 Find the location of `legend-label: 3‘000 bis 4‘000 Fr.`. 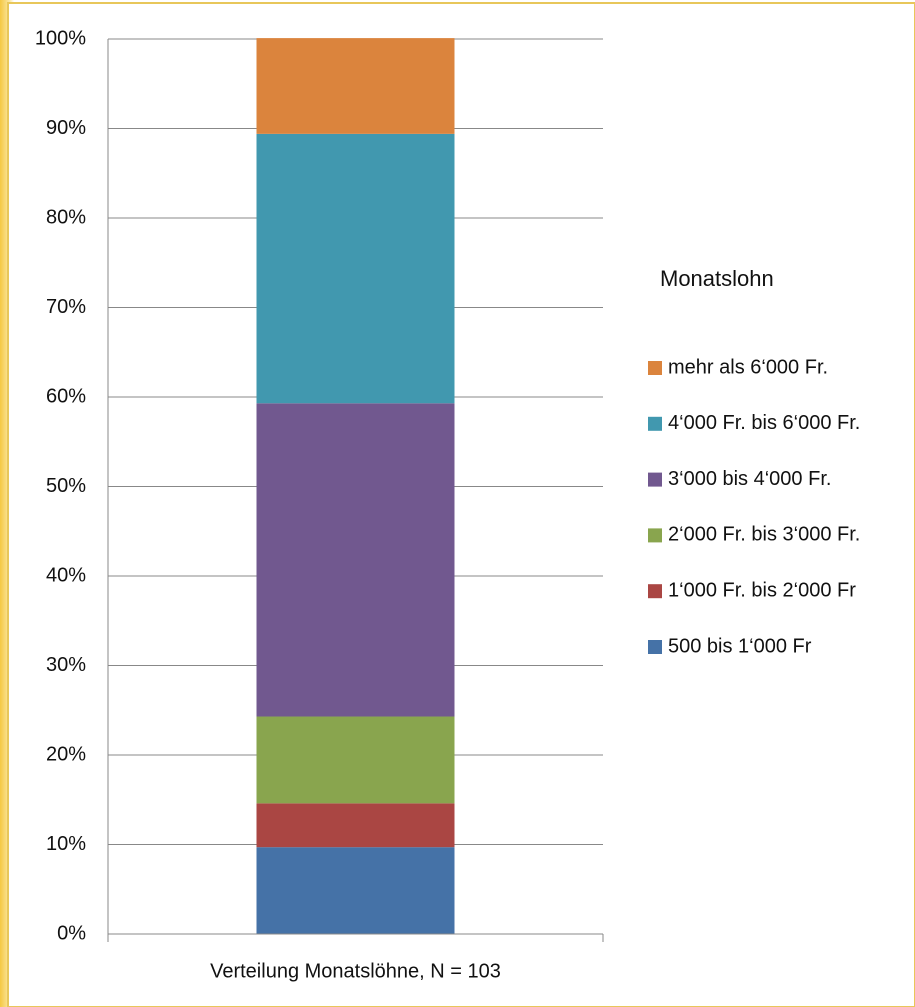

legend-label: 3‘000 bis 4‘000 Fr. is located at coordinates (749, 479).